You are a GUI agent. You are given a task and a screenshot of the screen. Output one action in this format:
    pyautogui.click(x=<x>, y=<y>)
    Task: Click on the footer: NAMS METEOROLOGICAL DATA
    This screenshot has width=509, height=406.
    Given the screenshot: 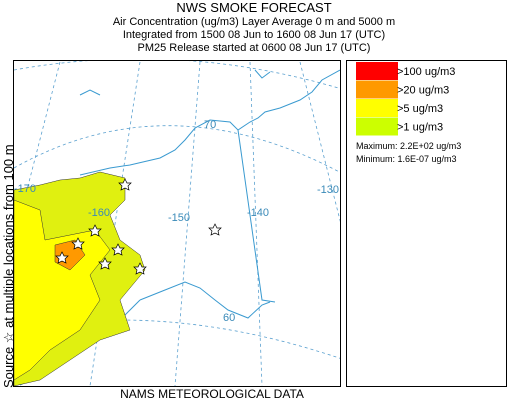 What is the action you would take?
    pyautogui.click(x=212, y=394)
    